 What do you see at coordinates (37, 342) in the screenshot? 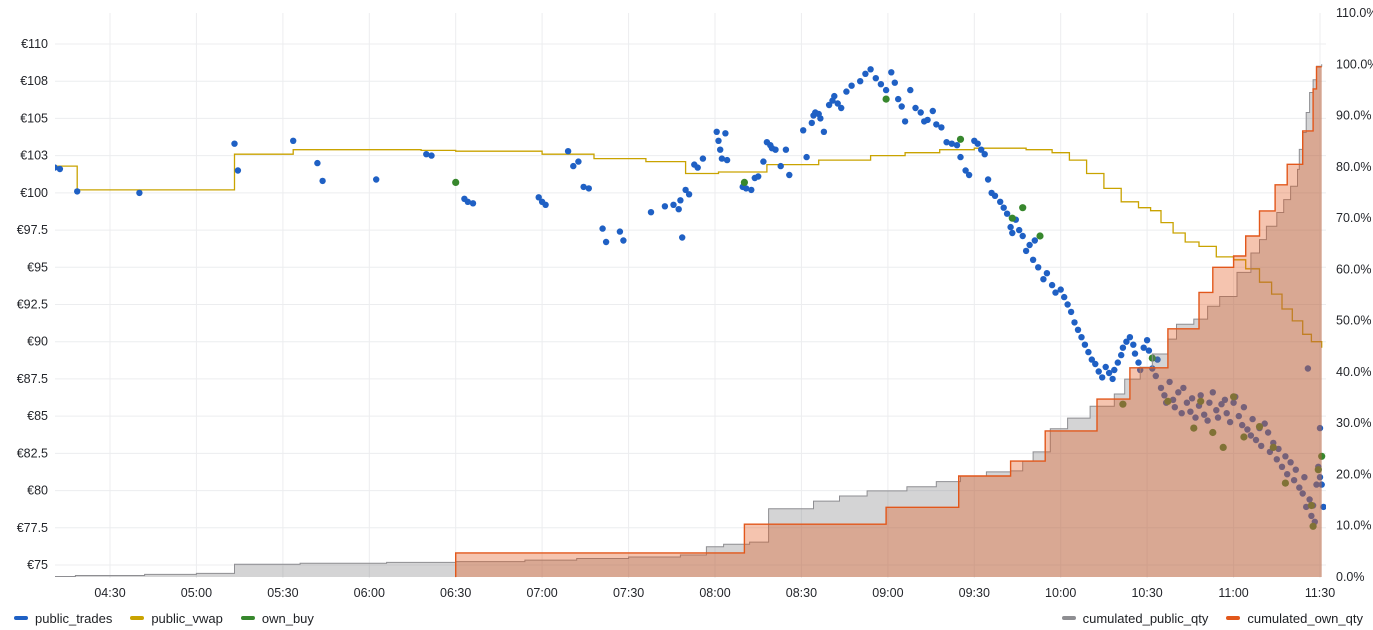
I see `left-axis-tick: €90` at bounding box center [37, 342].